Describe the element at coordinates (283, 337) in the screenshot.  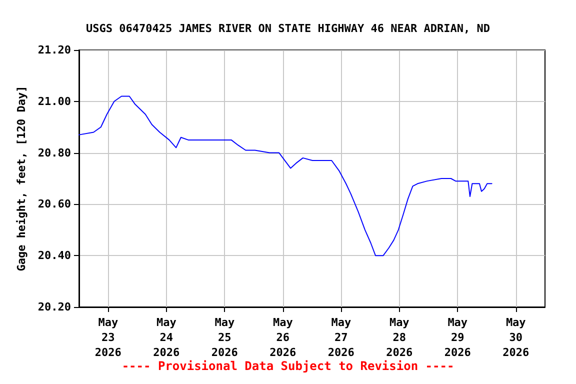
I see `x-tick-label: May 26 2026` at that location.